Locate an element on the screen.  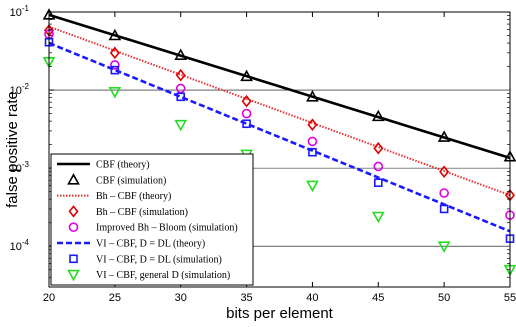
y-tick-label: 10⁻³ is located at coordinates (20, 167).